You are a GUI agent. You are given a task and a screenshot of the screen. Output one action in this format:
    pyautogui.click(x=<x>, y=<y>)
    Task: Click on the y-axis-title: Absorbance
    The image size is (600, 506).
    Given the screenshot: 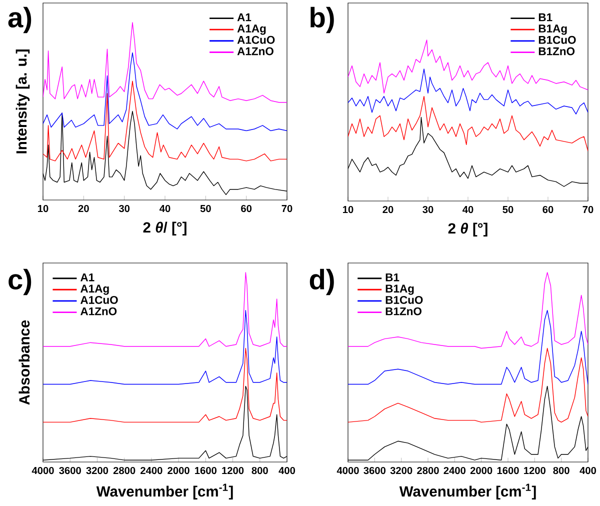 What is the action you would take?
    pyautogui.click(x=24, y=362)
    